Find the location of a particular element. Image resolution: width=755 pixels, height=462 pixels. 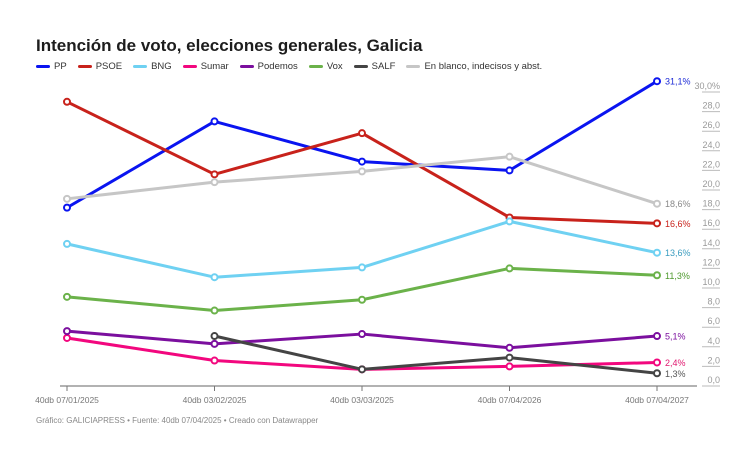

y-tick-label: 8,0 is located at coordinates (713, 302).